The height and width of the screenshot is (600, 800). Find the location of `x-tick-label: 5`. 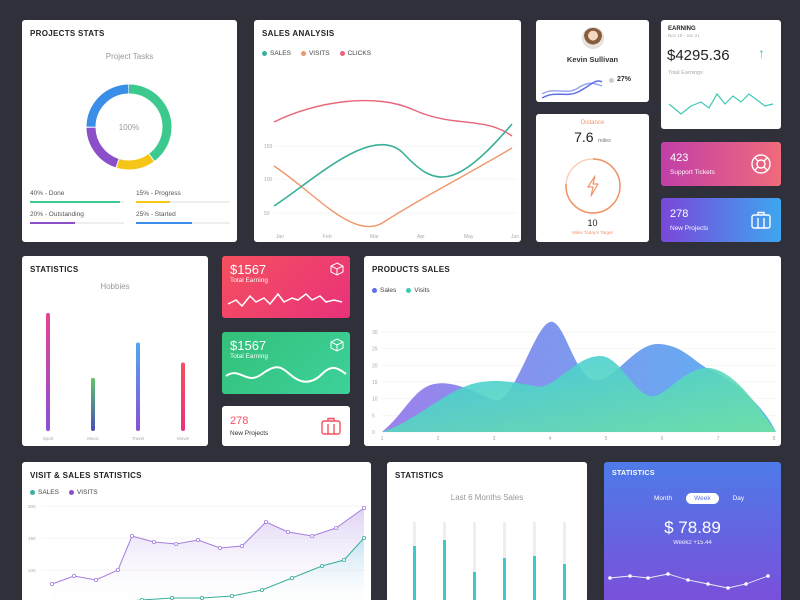

x-tick-label: 5 is located at coordinates (606, 439).